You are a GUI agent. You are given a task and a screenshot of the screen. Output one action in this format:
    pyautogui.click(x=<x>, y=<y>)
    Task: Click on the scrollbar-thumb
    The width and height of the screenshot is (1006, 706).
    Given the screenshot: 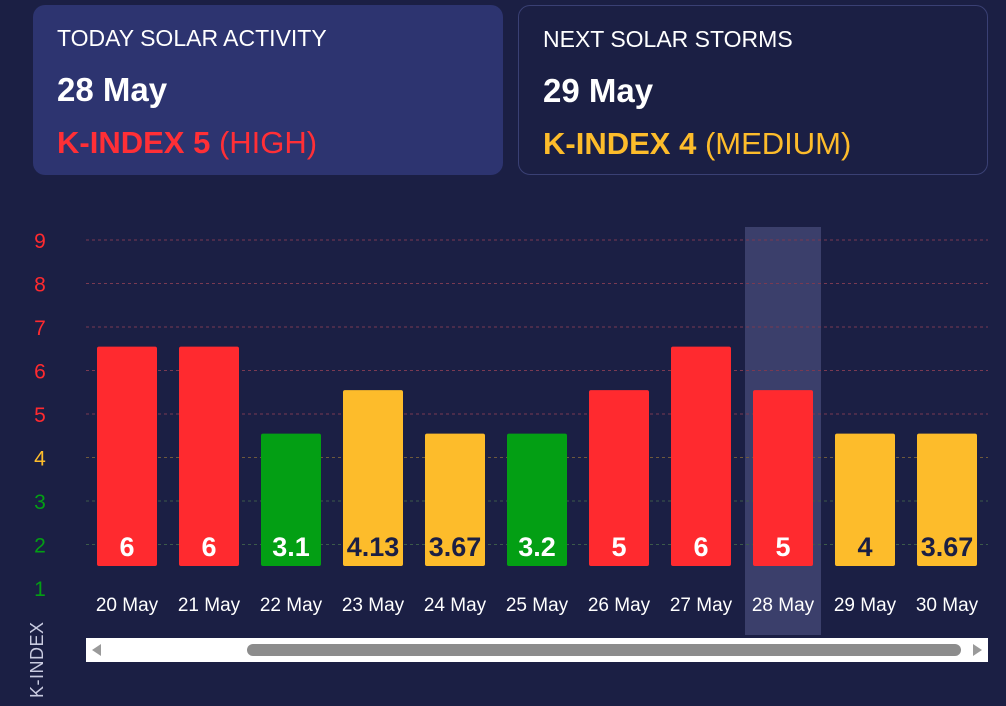 What is the action you would take?
    pyautogui.click(x=604, y=650)
    